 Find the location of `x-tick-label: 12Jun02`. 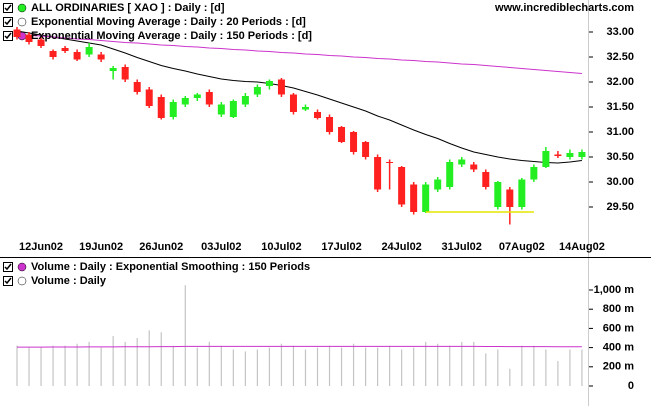

x-tick-label: 12Jun02 is located at coordinates (41, 247).